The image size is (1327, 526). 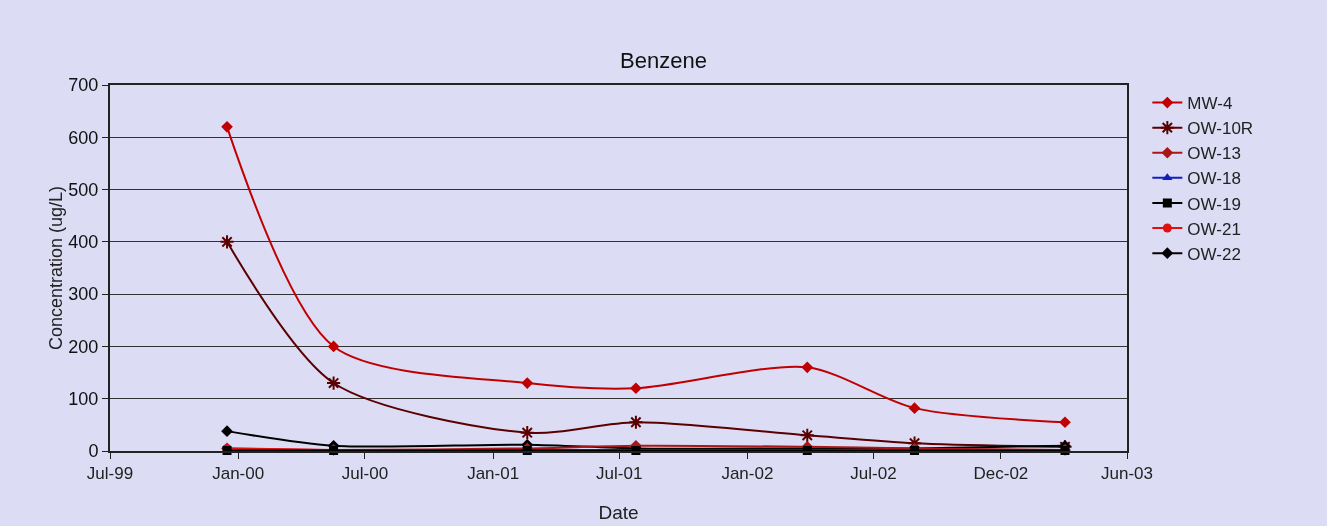 I want to click on legend-label: OW-21, so click(x=1214, y=229).